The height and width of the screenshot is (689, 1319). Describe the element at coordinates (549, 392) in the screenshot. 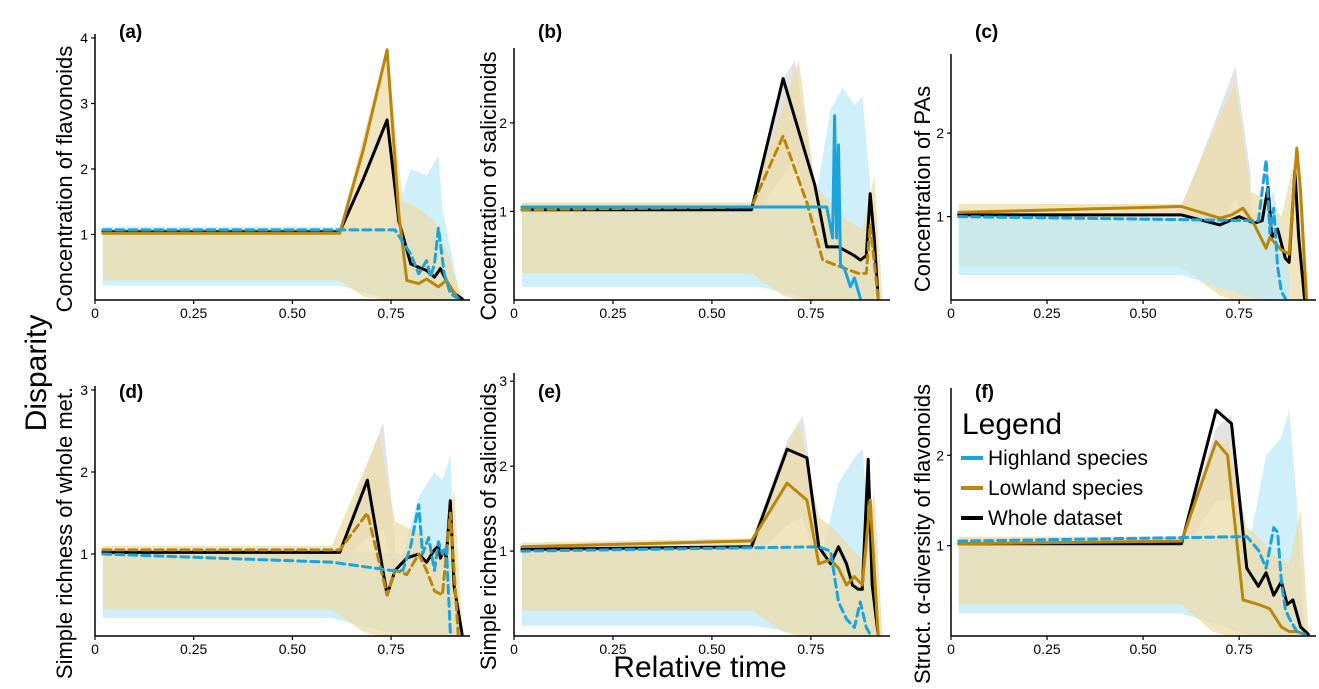

I see `panel-label: (e)` at that location.